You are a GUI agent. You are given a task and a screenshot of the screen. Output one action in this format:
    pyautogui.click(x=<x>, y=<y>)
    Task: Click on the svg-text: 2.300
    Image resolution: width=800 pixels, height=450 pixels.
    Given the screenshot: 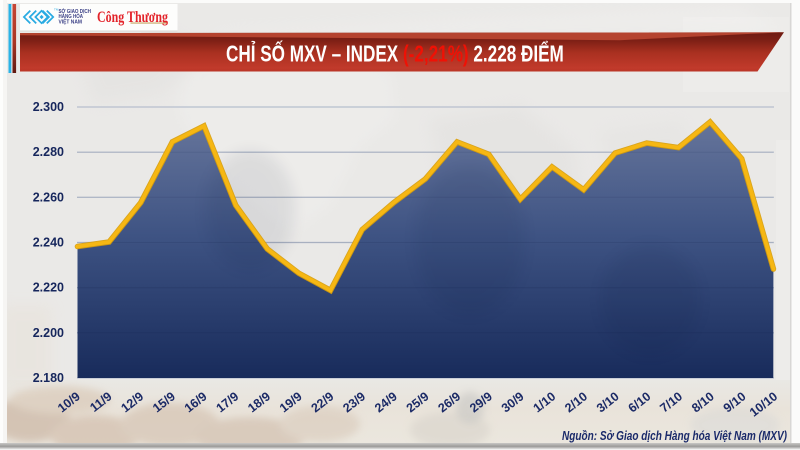 What is the action you would take?
    pyautogui.click(x=48, y=107)
    